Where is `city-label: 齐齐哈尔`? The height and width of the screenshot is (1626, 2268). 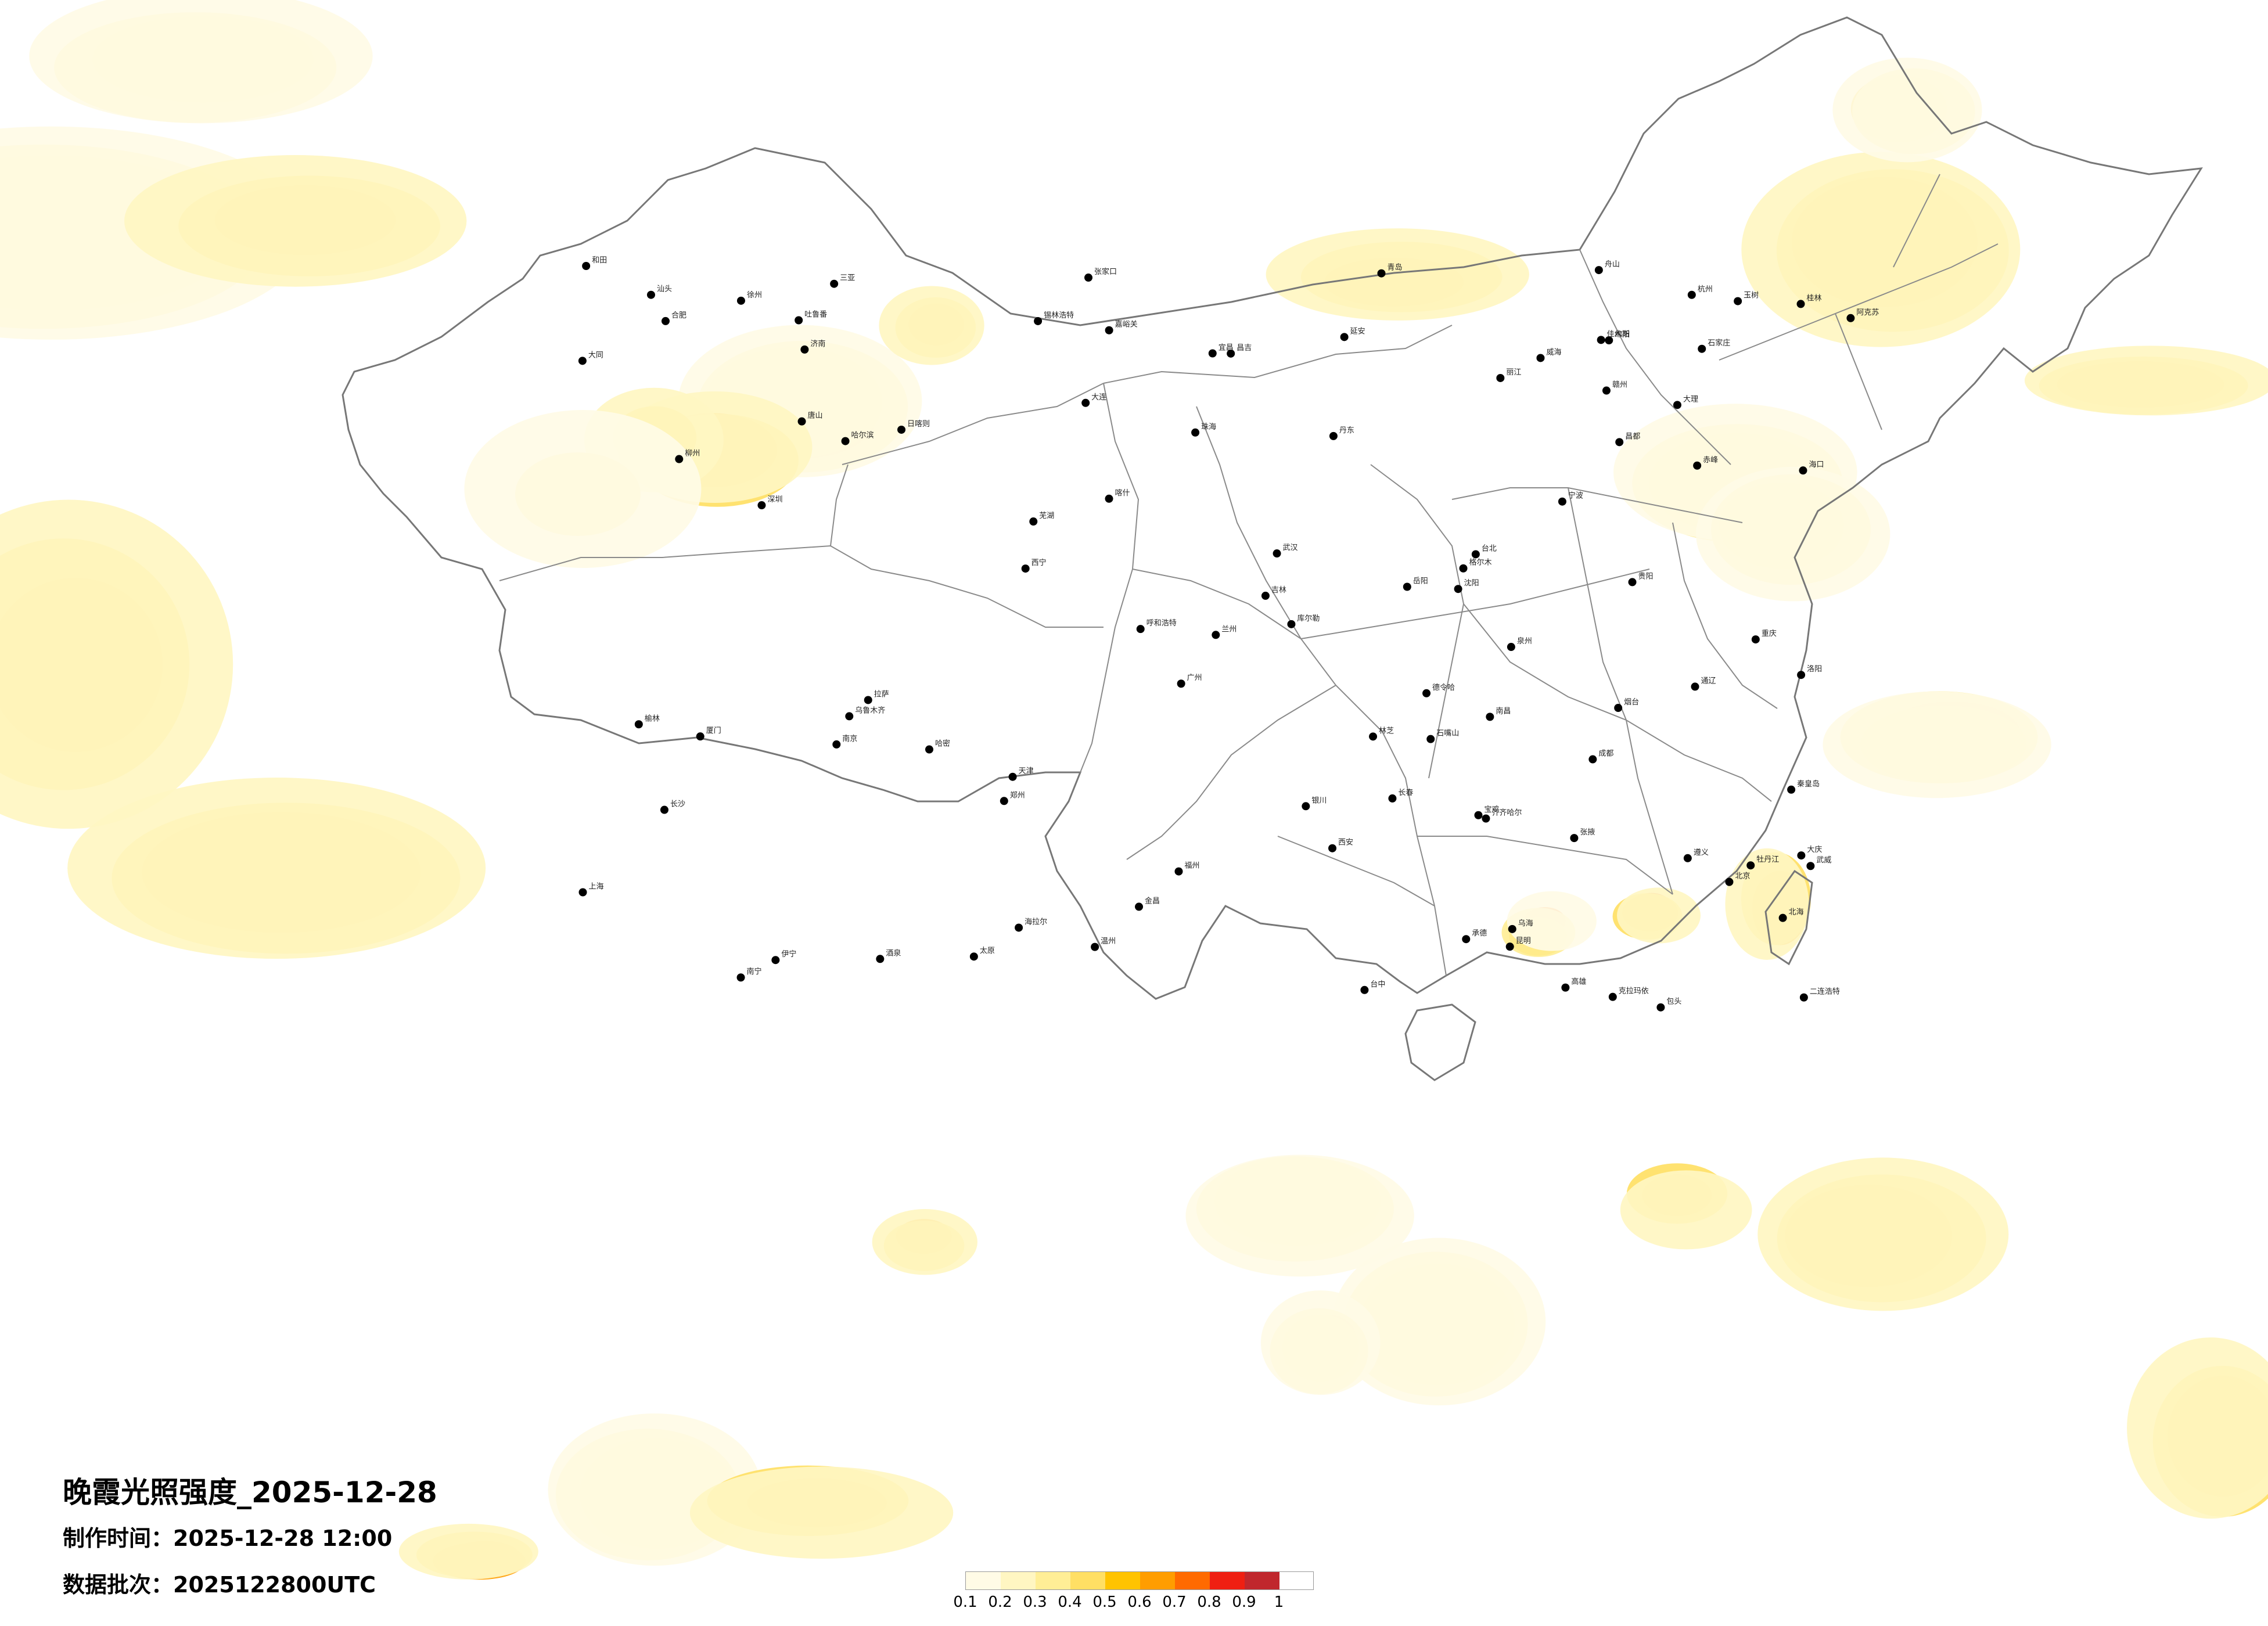 city-label: 齐齐哈尔 is located at coordinates (1506, 813).